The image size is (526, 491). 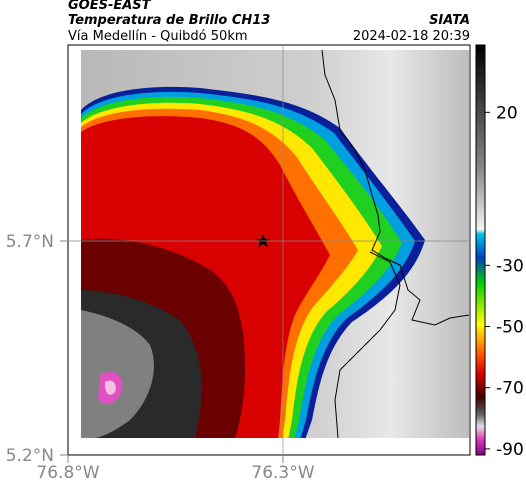 I want to click on colorbar-tick-label: 20, so click(x=507, y=113).